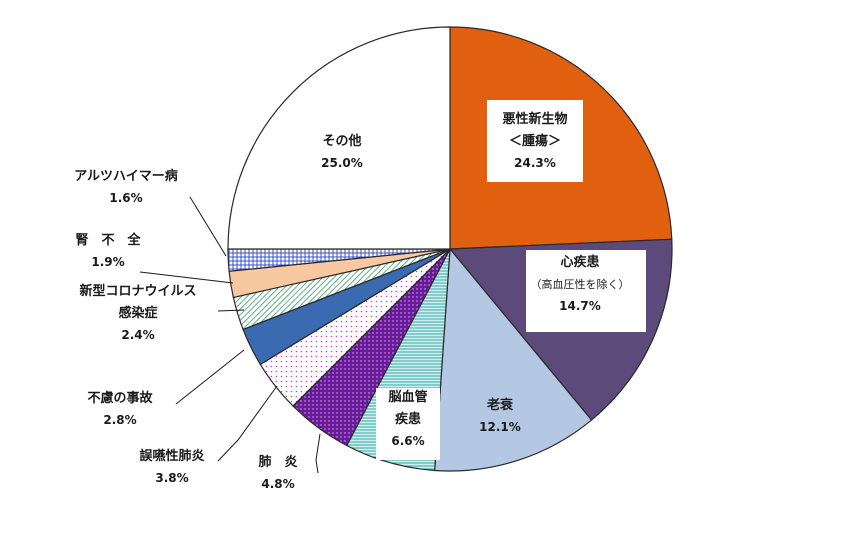 This screenshot has width=850, height=551. I want to click on slice-value-alzheimer: 1.6%, so click(125, 198).